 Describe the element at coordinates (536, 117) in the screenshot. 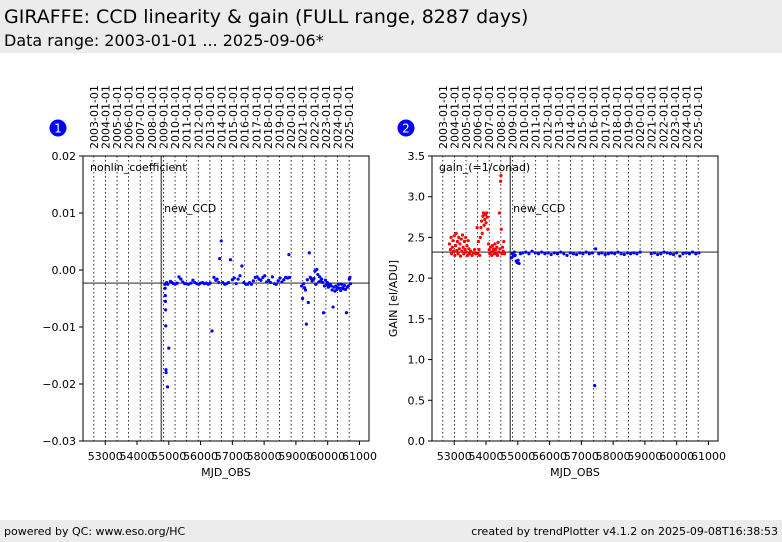

I see `date-tick-label: 2011-01-01` at that location.